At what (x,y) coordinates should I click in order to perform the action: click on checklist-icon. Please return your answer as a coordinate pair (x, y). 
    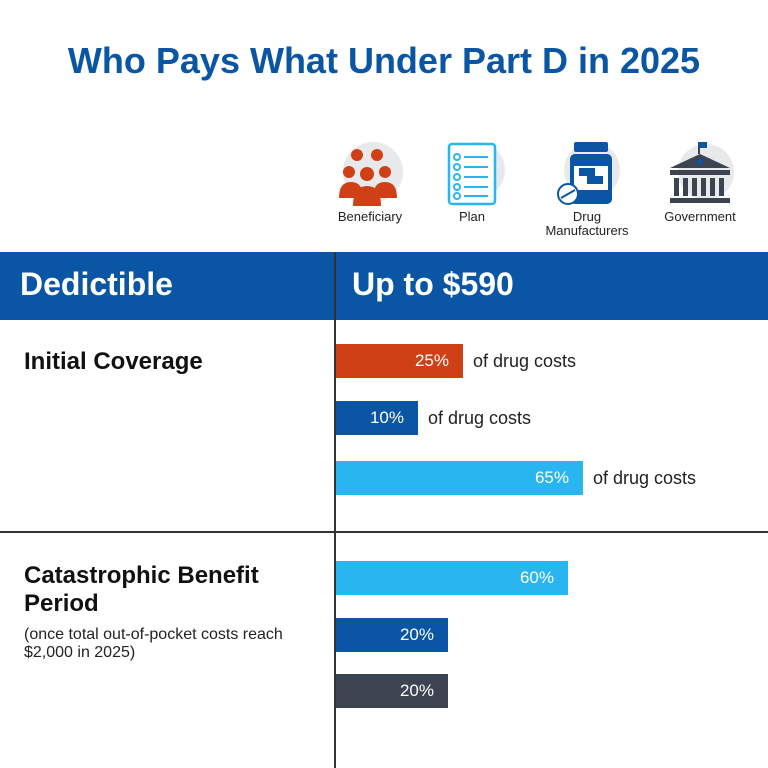
    Looking at the image, I should click on (476, 174).